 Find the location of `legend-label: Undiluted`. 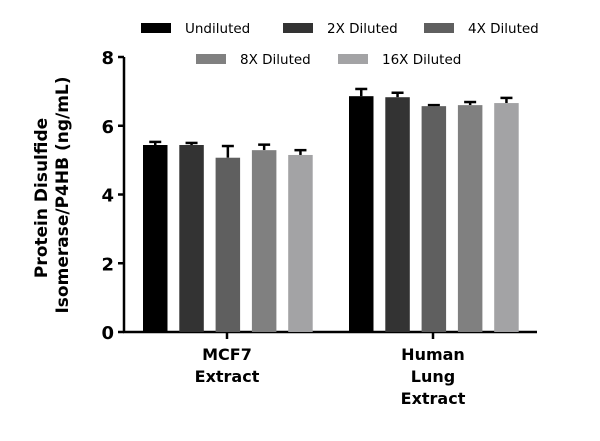

legend-label: Undiluted is located at coordinates (217, 29).